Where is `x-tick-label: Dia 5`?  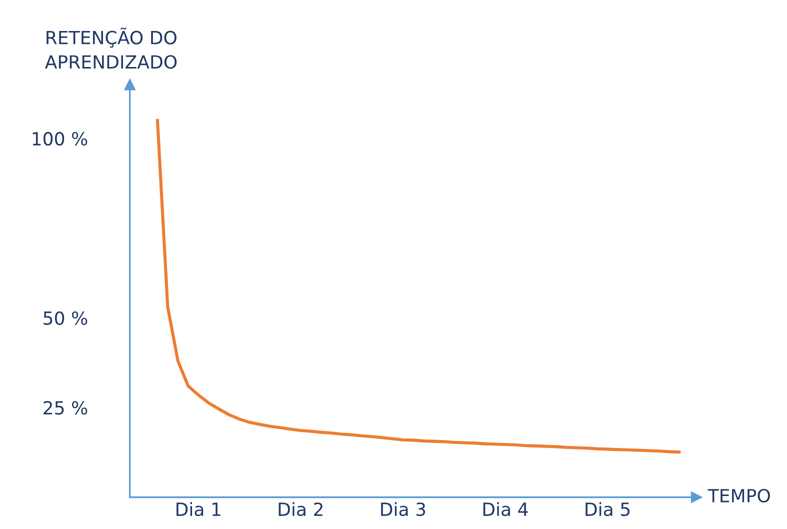
x-tick-label: Dia 5 is located at coordinates (608, 509).